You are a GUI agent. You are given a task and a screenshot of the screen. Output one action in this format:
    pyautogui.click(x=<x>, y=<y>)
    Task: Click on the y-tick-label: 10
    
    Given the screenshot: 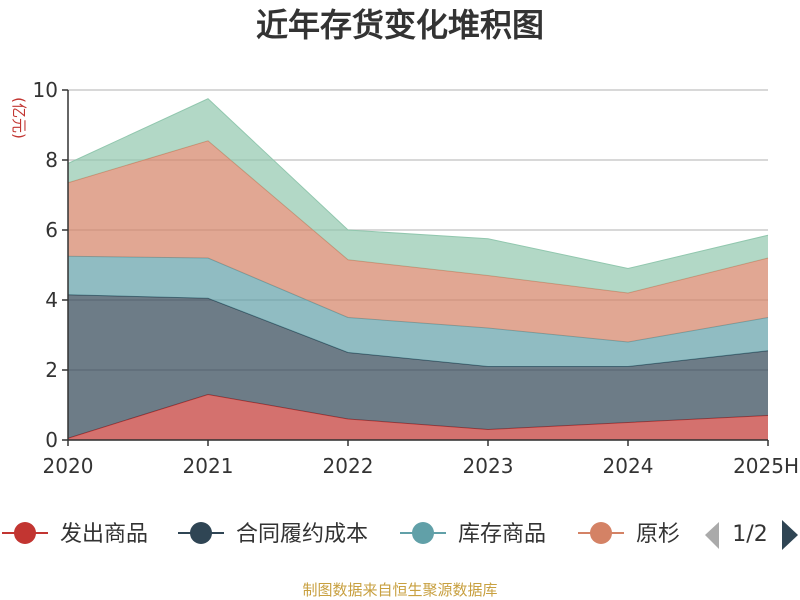 What is the action you would take?
    pyautogui.click(x=45, y=90)
    